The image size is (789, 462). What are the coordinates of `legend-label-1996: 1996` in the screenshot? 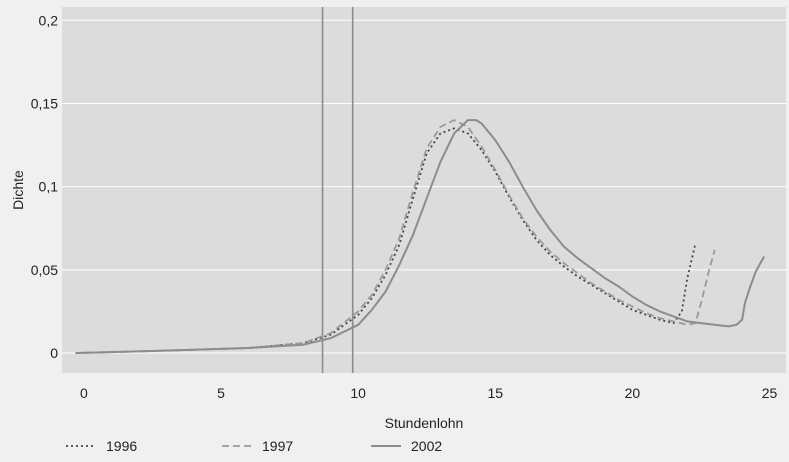 It's located at (121, 446).